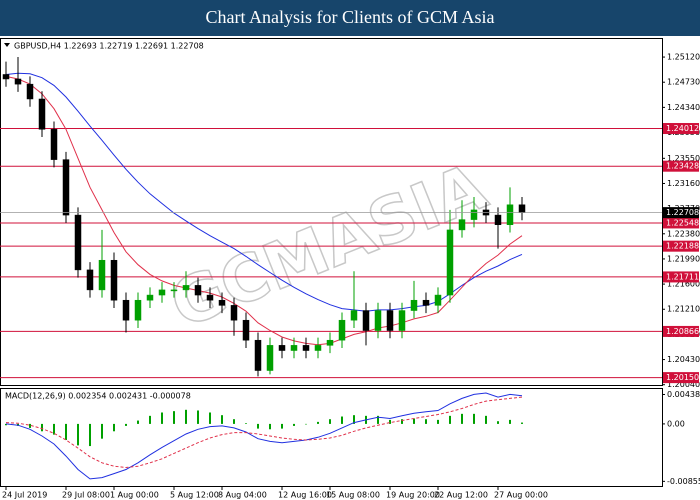 This screenshot has height=500, width=700. What do you see at coordinates (683, 384) in the screenshot?
I see `y-tick-label: 1.20040` at bounding box center [683, 384].